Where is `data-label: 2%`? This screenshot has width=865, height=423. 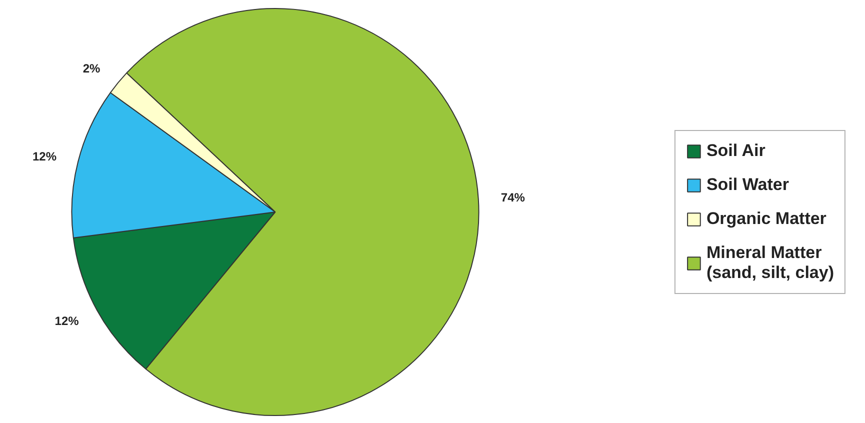
data-label: 2% is located at coordinates (91, 69).